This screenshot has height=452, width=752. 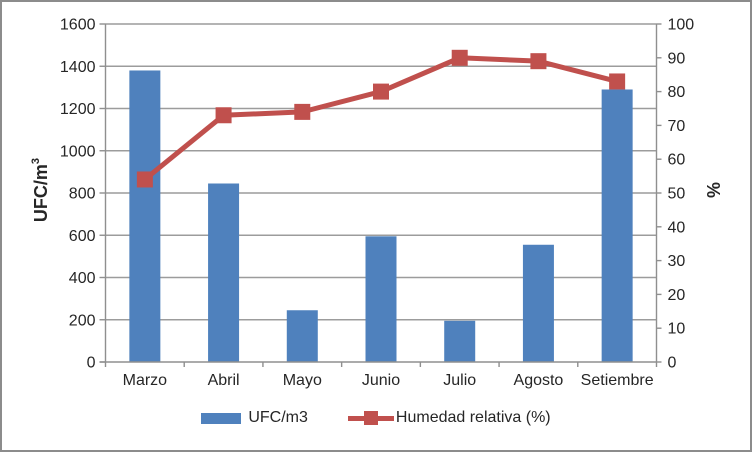 I want to click on bar-mayo, so click(x=302, y=336).